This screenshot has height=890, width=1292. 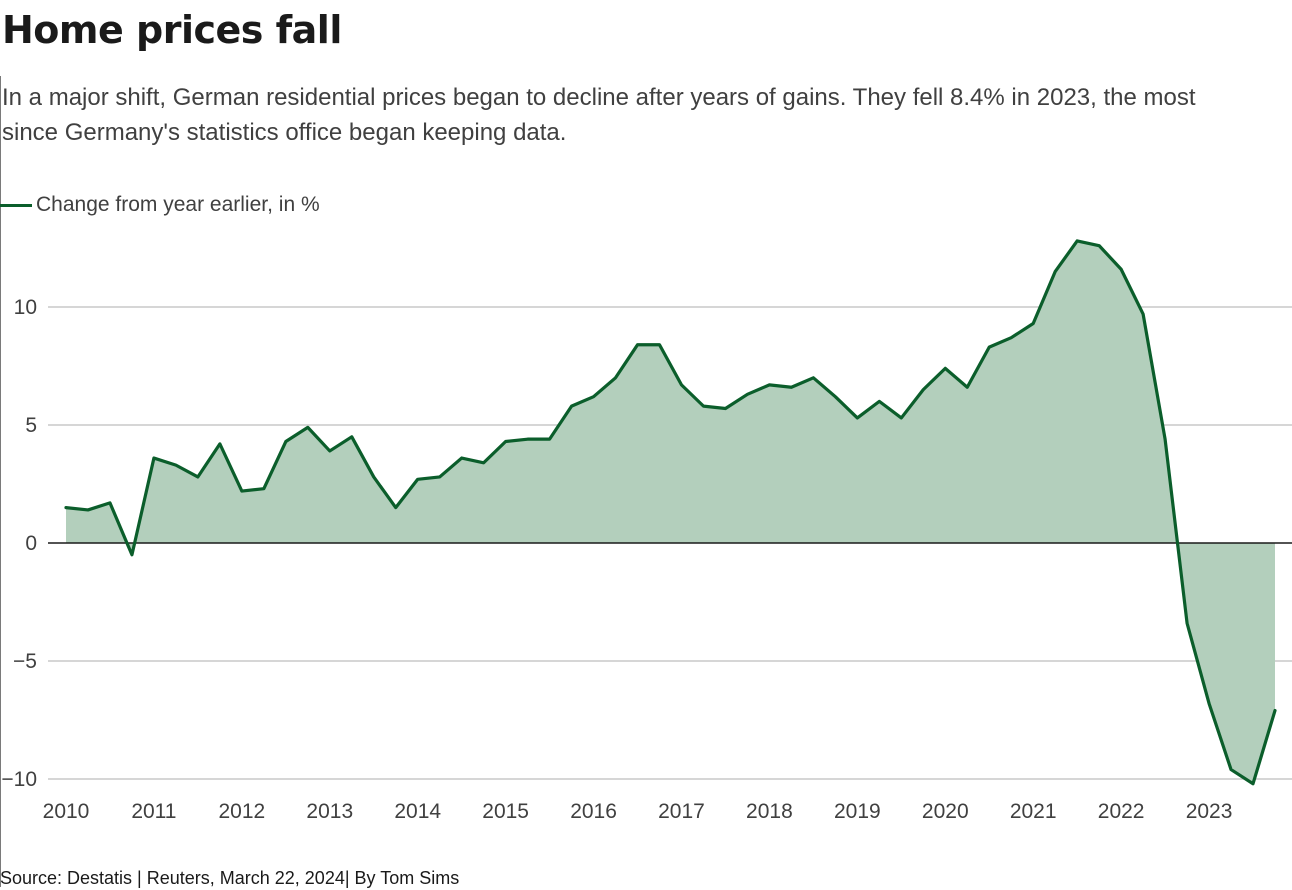 What do you see at coordinates (505, 811) in the screenshot?
I see `x-tick-label: 2015` at bounding box center [505, 811].